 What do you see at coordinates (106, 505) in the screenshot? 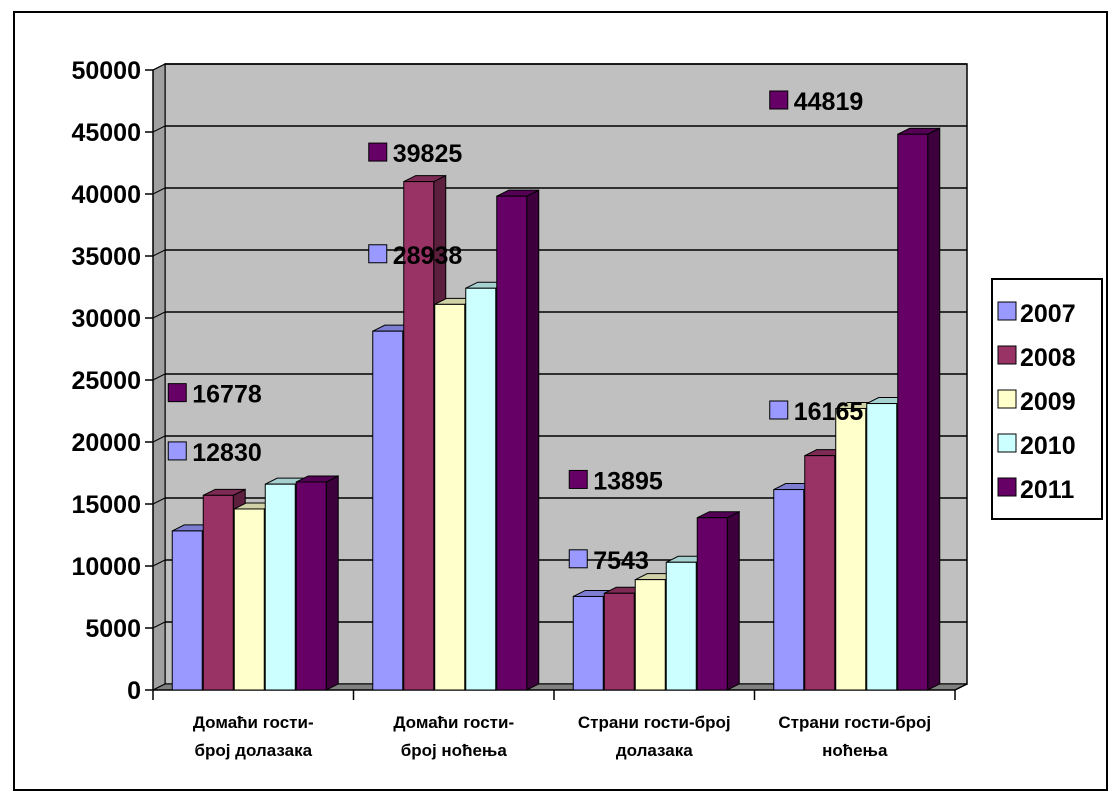
I see `y-tick-label: 15000` at bounding box center [106, 505].